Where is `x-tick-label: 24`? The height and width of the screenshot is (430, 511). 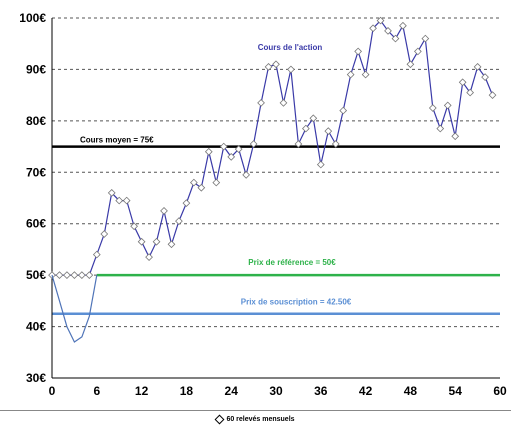
x-tick-label: 24 is located at coordinates (232, 391).